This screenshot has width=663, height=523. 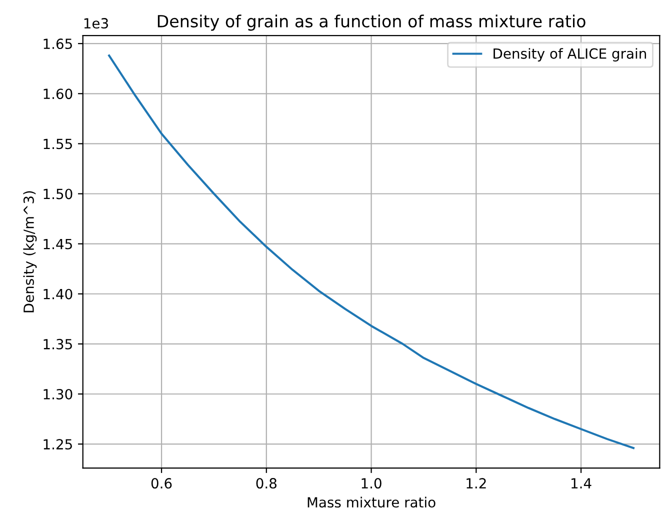 I want to click on y-tick-label: 1.45, so click(x=58, y=244).